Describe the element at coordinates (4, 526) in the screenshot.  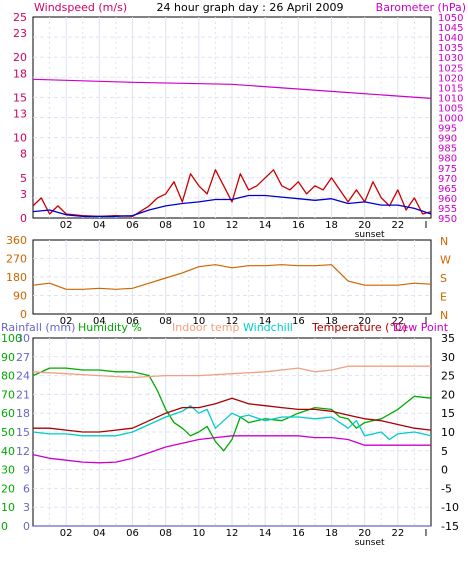
I see `humidity-tick-label: 0` at that location.